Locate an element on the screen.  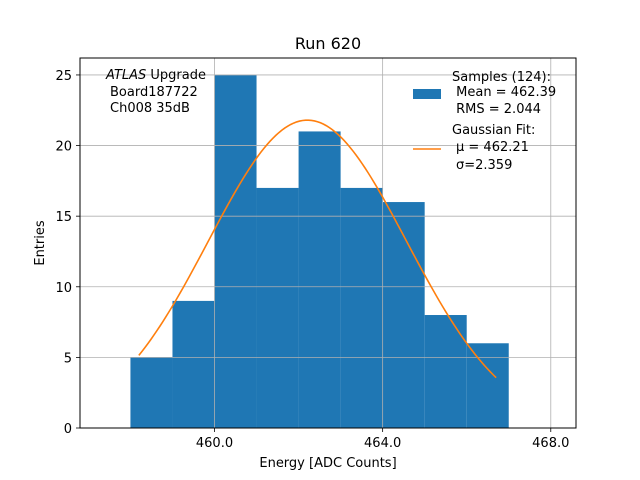
atlas-annotation: ATLAS Upgrade Board187722 Ch008 35dB is located at coordinates (155, 92).